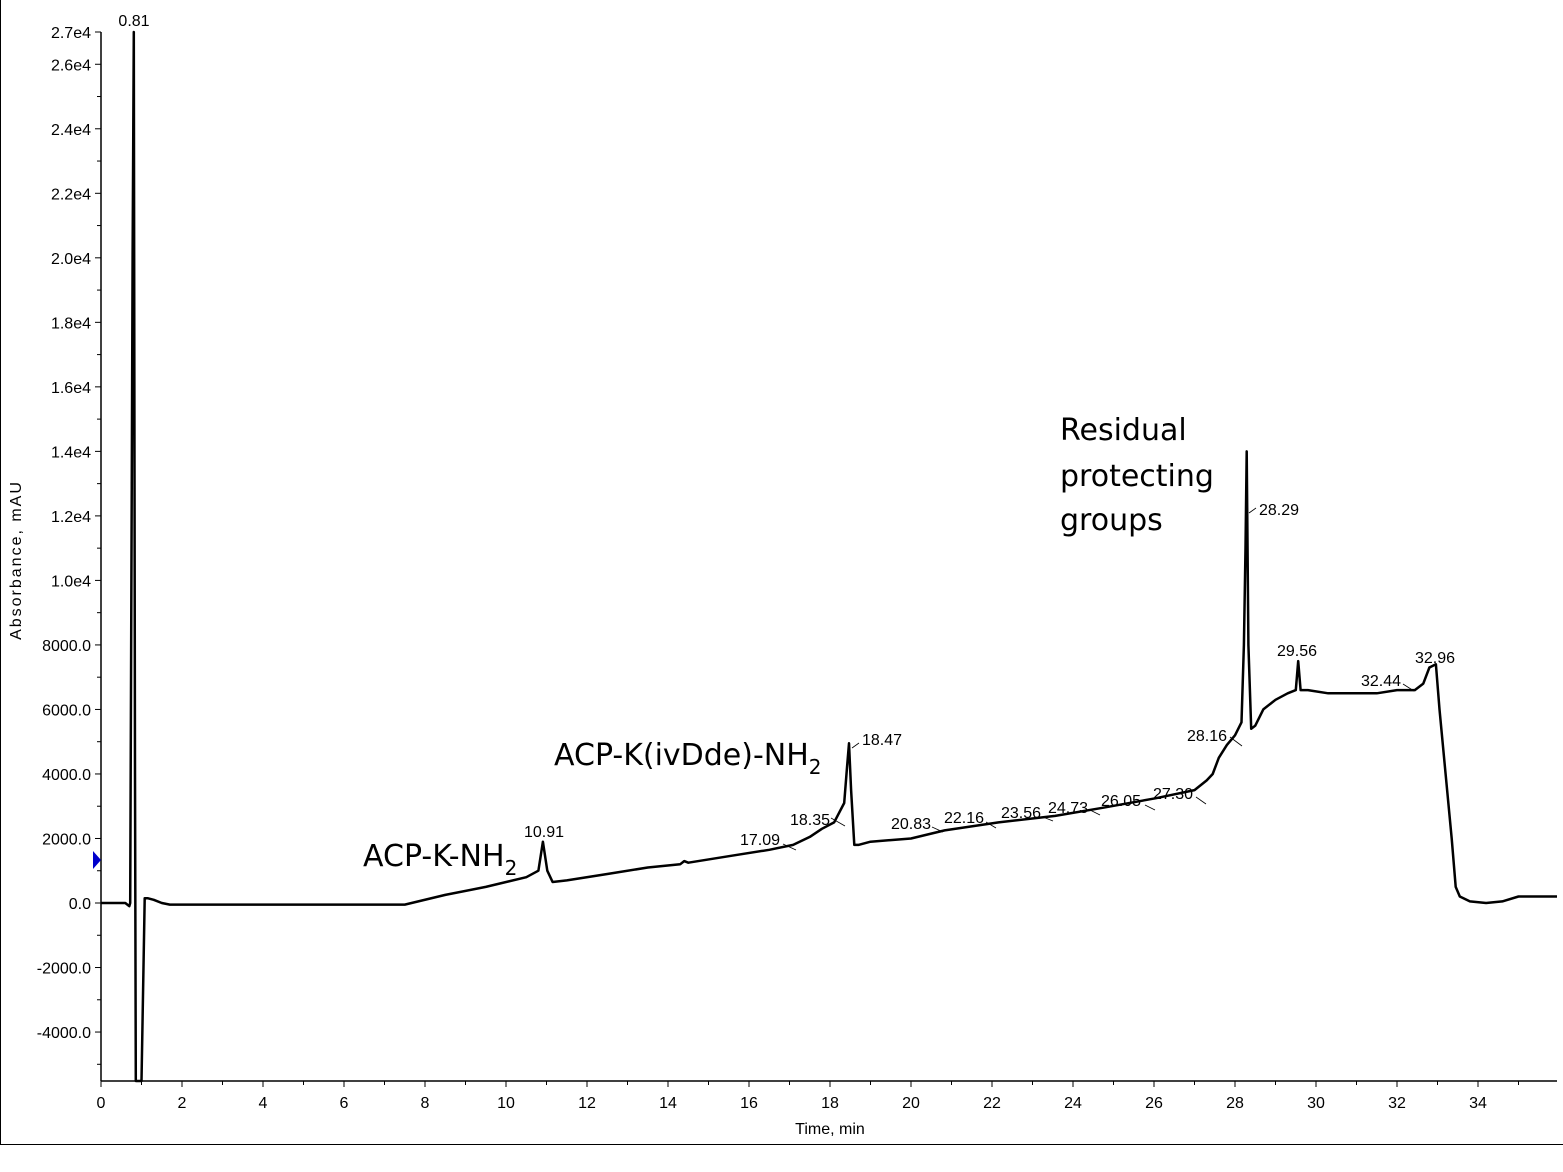 The width and height of the screenshot is (1563, 1172). Describe the element at coordinates (263, 1103) in the screenshot. I see `x-tick-label: 4` at that location.